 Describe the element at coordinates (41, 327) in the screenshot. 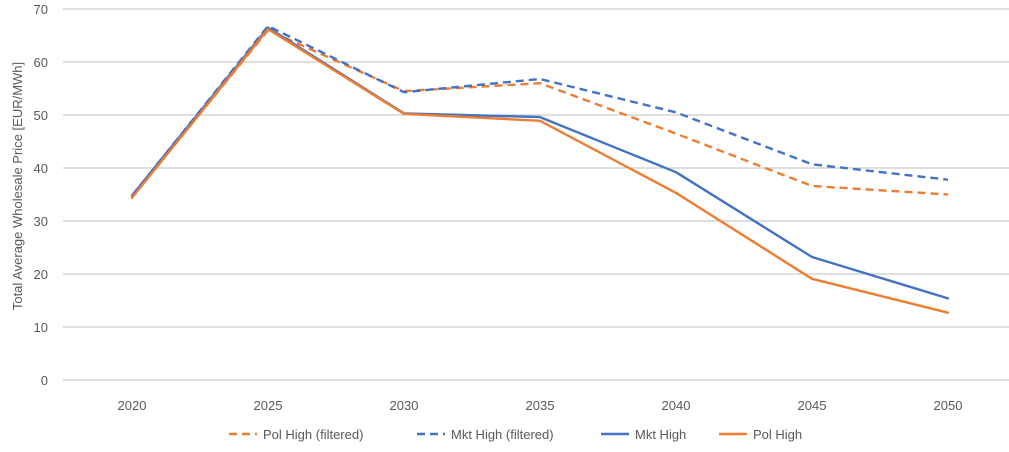

I see `y-tick-label: 10` at that location.